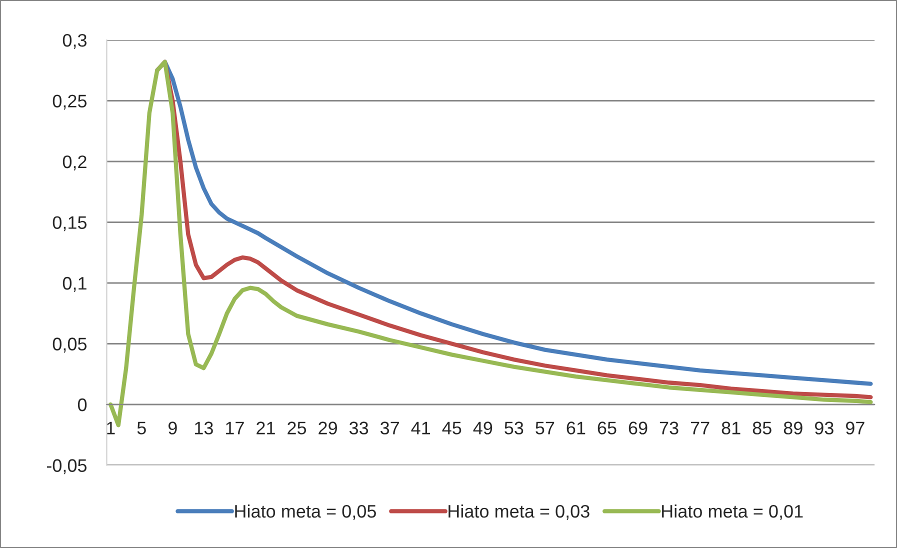  I want to click on x-tick-label: 89, so click(793, 428).